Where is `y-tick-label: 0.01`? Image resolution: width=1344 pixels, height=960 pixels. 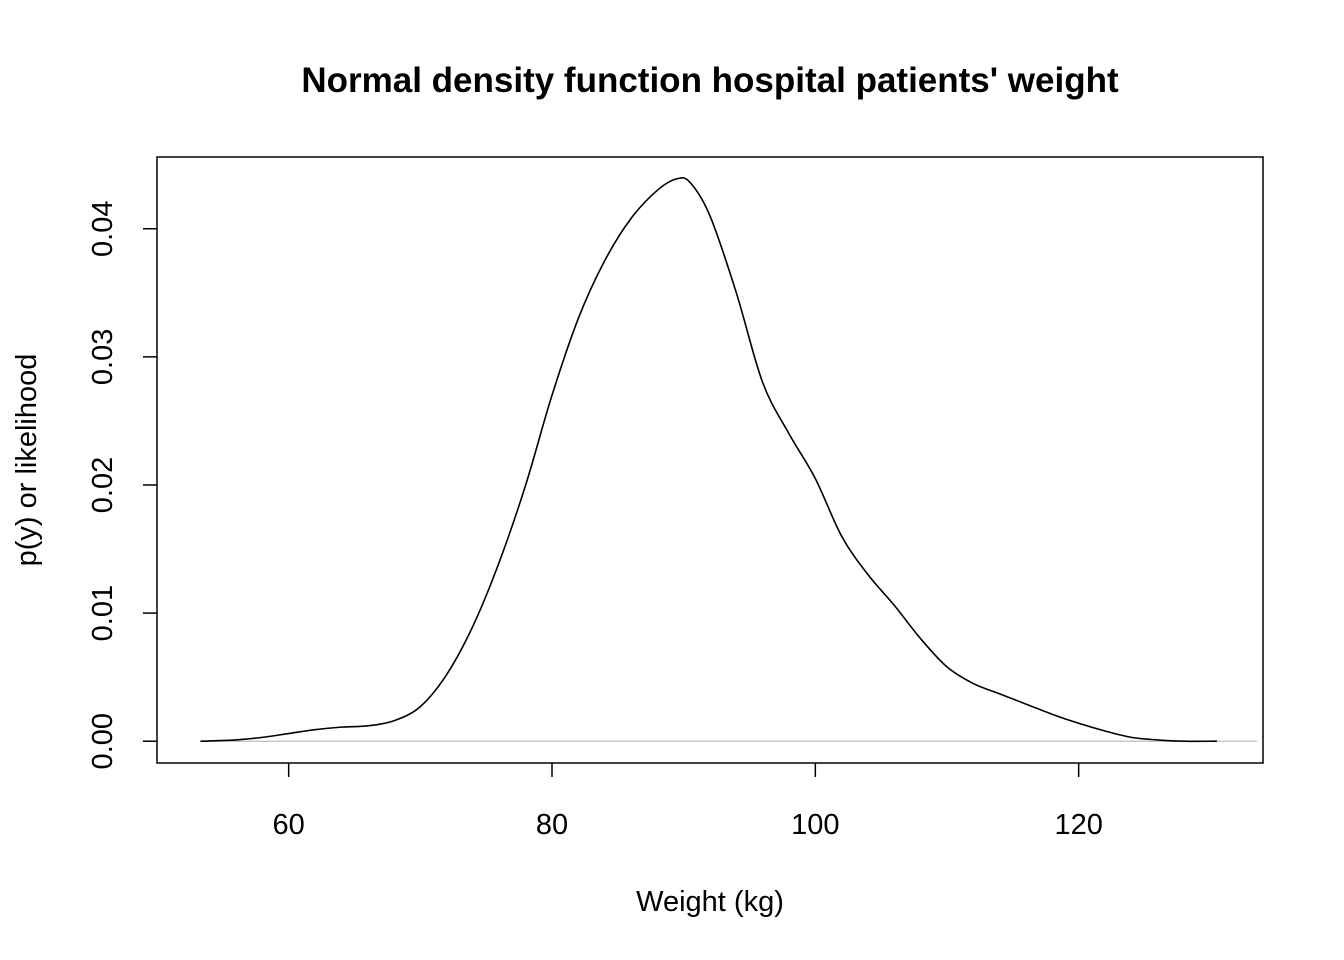
y-tick-label: 0.01 is located at coordinates (103, 613).